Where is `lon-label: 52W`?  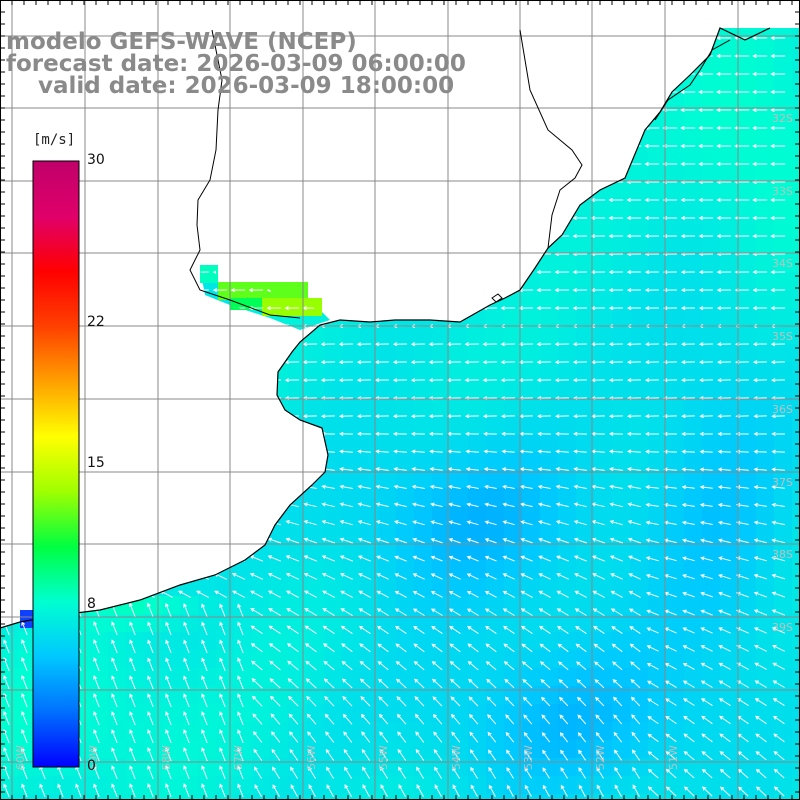
lon-label: 52W is located at coordinates (600, 757).